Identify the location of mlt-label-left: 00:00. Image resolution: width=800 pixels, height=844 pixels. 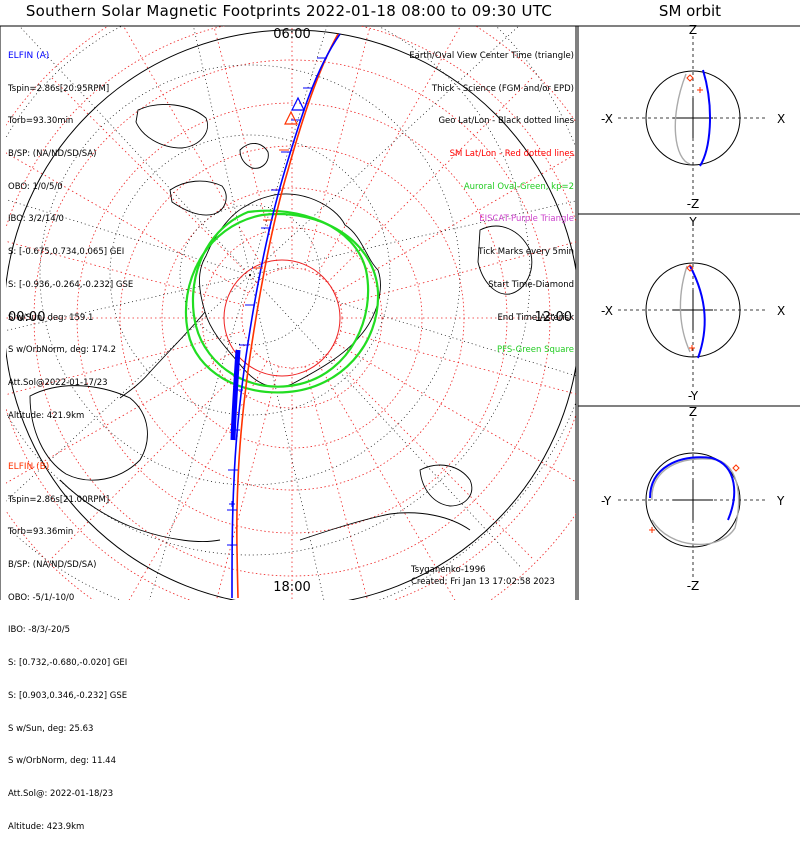
(26, 317).